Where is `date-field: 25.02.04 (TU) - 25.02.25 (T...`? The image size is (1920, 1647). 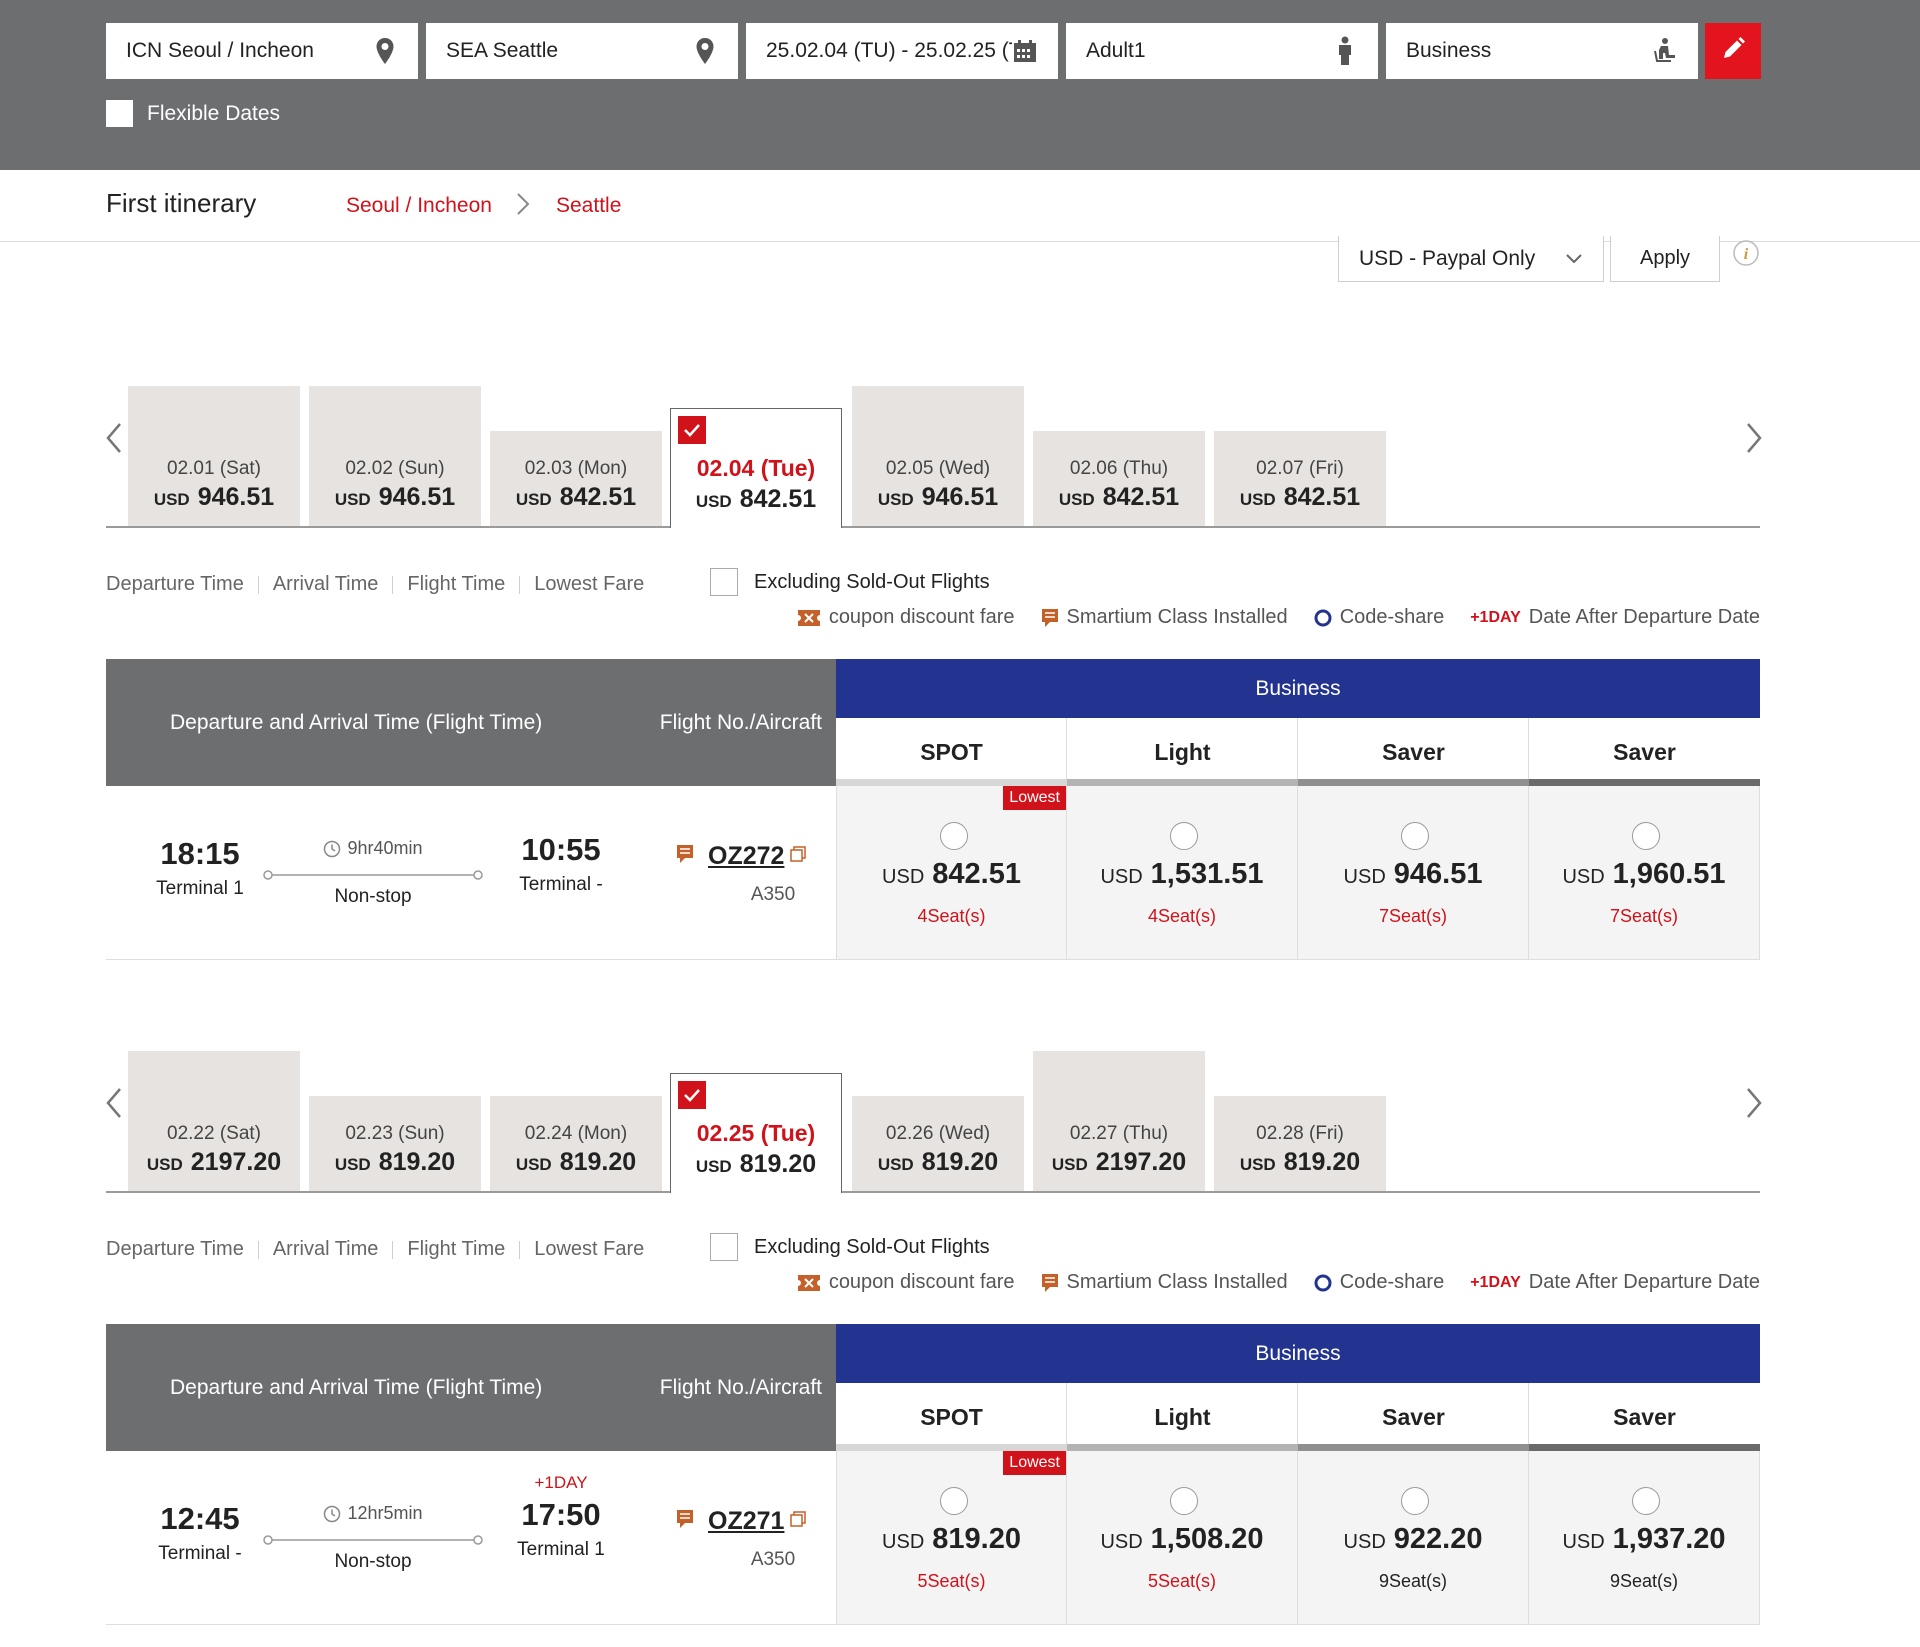
date-field: 25.02.04 (TU) - 25.02.25 (T... is located at coordinates (902, 51).